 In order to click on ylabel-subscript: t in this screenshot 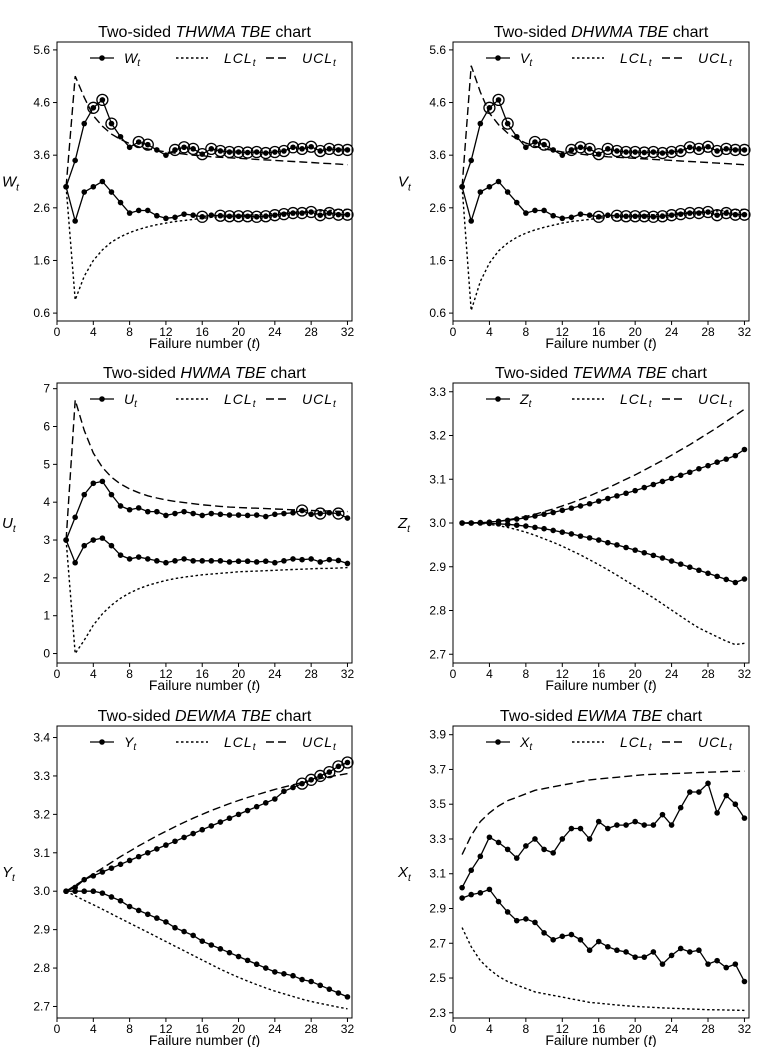, I will do `click(15, 529)`.